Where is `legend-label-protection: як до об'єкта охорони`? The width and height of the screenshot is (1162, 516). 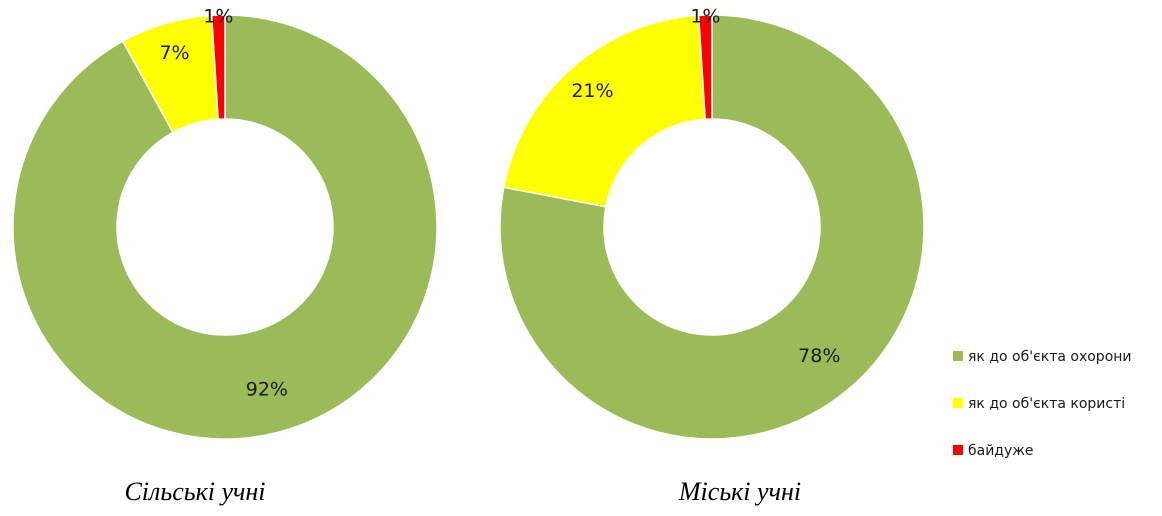 legend-label-protection: як до об'єкта охорони is located at coordinates (1050, 357).